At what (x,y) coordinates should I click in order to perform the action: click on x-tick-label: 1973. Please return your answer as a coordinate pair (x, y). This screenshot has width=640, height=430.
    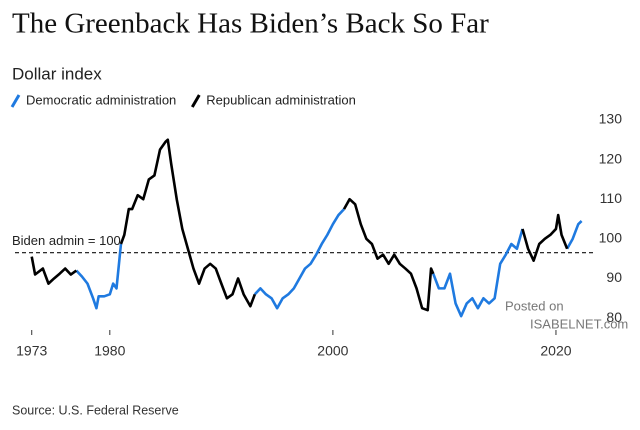
    Looking at the image, I should click on (31, 351).